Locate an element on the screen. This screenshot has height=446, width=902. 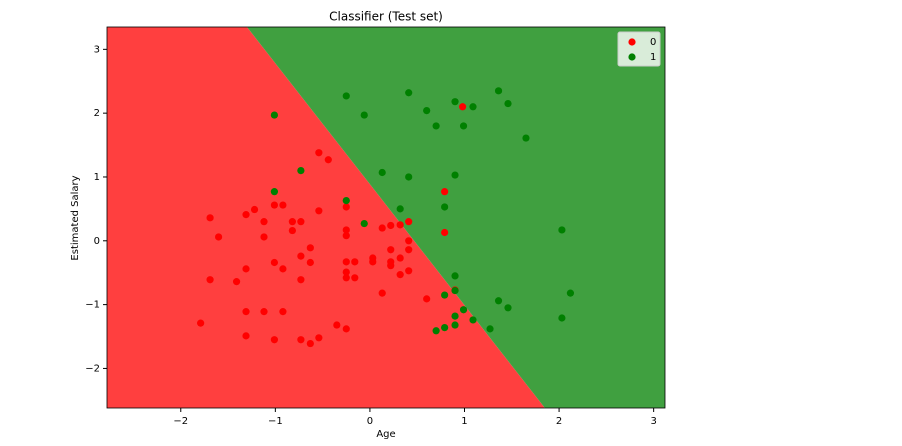
x-tick-label: 3 is located at coordinates (653, 421).